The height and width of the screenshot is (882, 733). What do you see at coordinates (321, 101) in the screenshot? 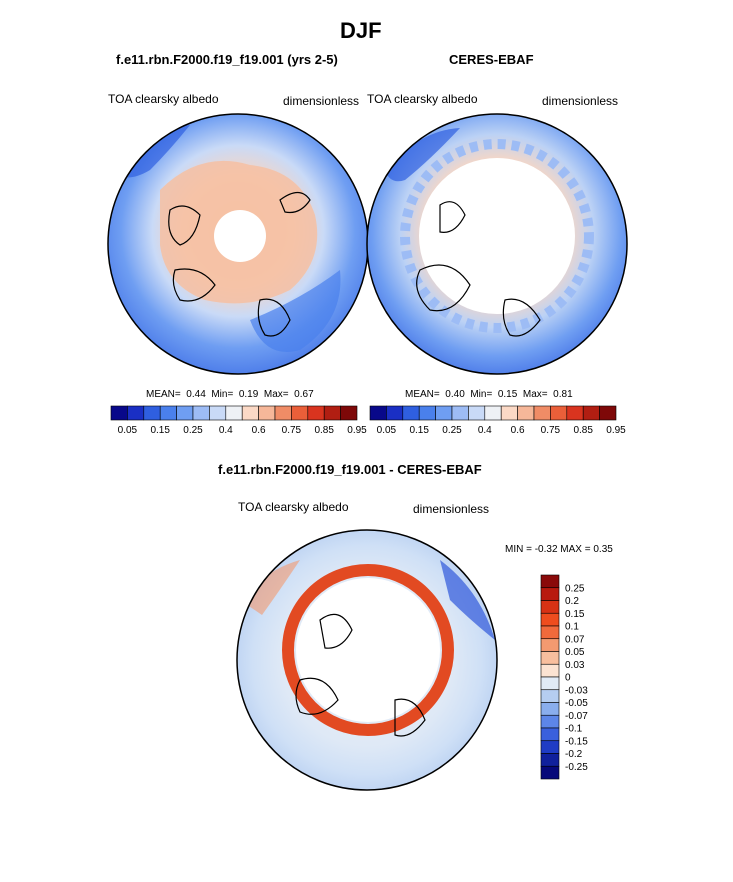
I see `panel1-units-label: dimensionless` at bounding box center [321, 101].